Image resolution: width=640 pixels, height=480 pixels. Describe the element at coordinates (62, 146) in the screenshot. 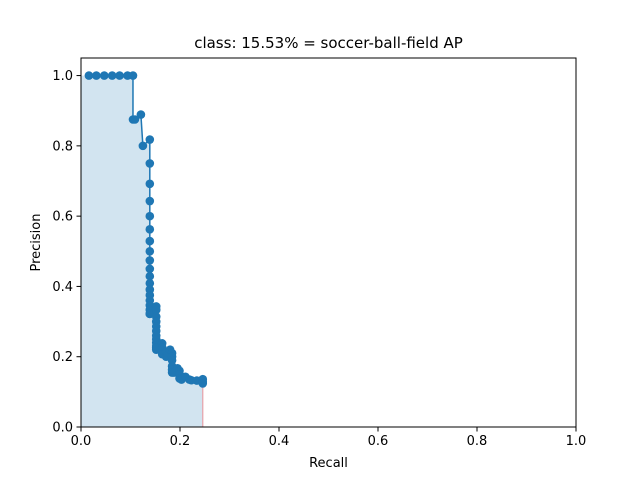

I see `y-tick-label: 0.8` at that location.